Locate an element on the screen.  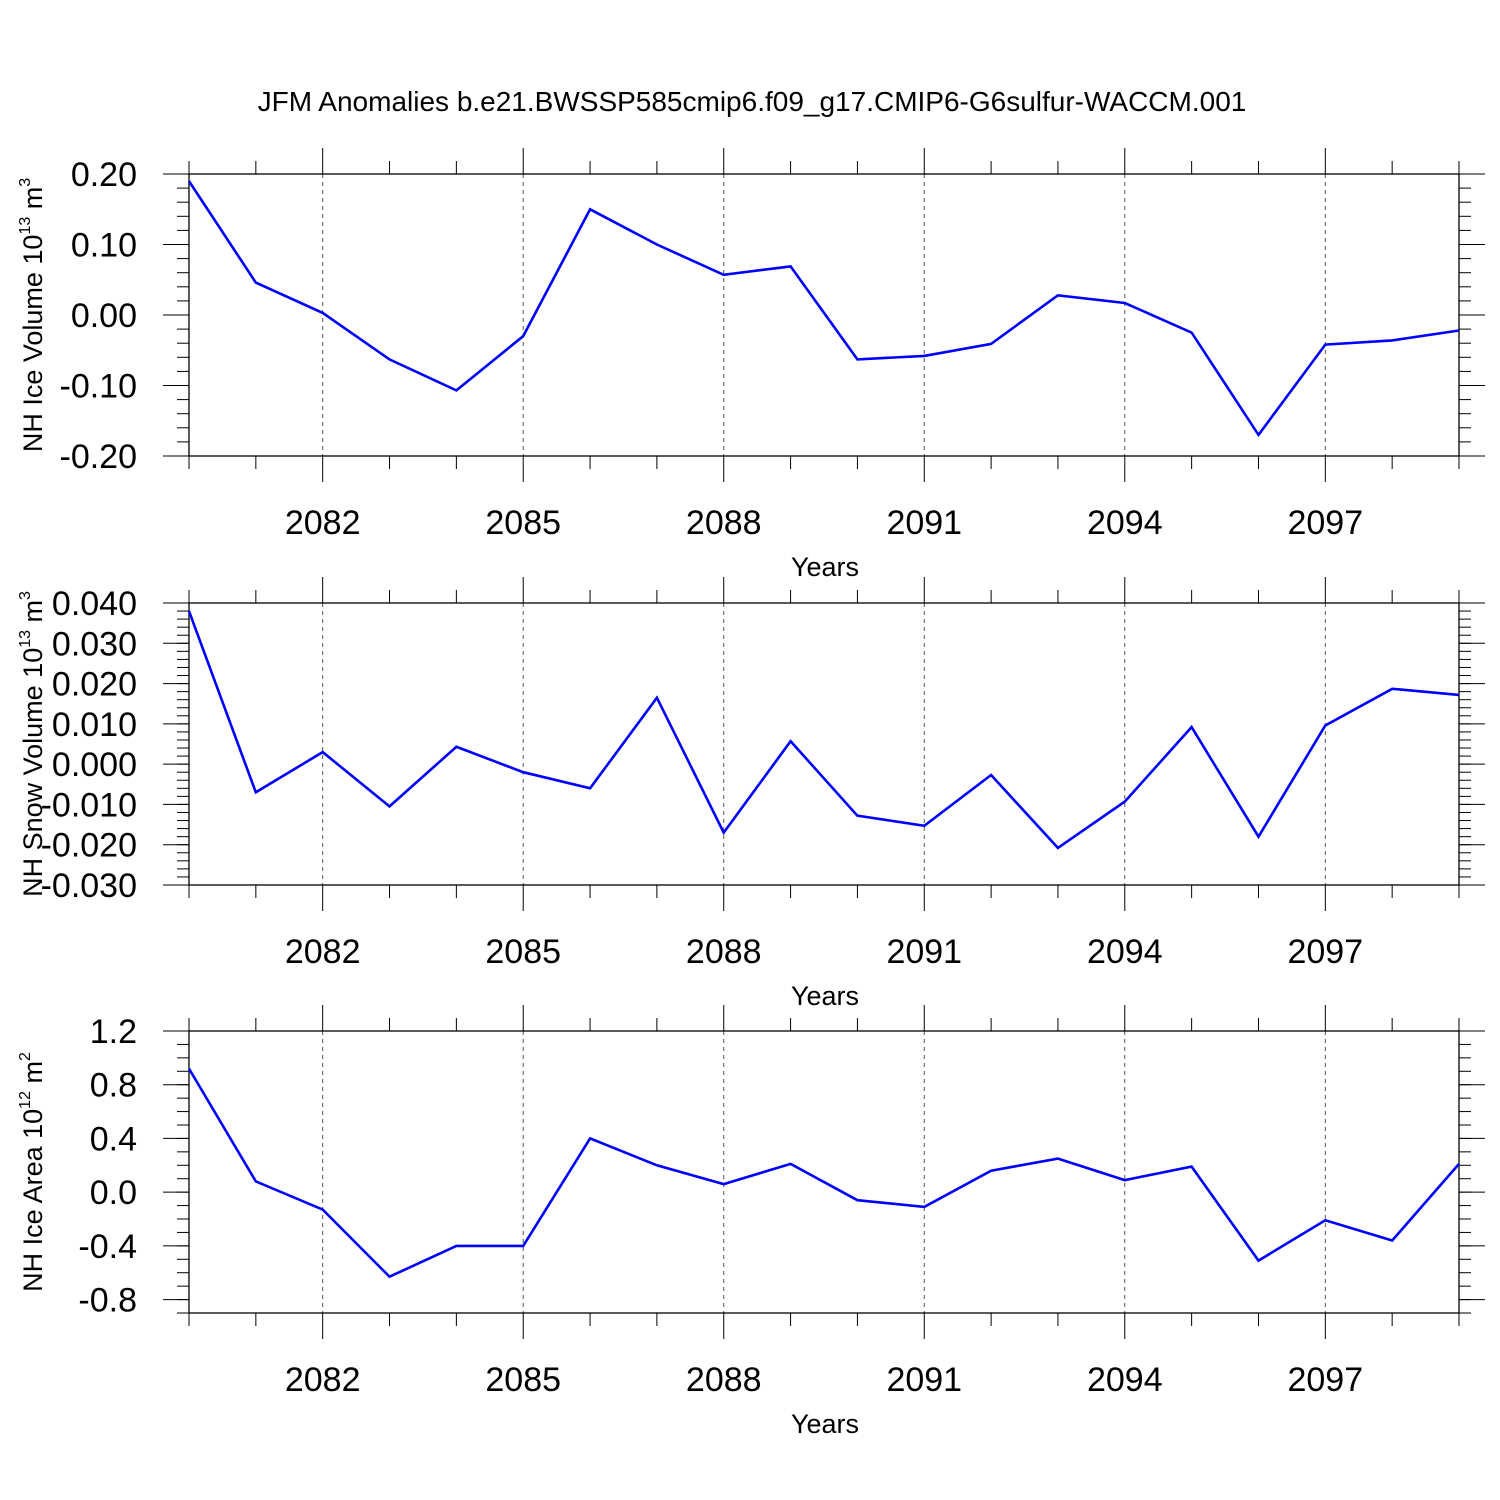
y-tick-label: 0.00 is located at coordinates (104, 316).